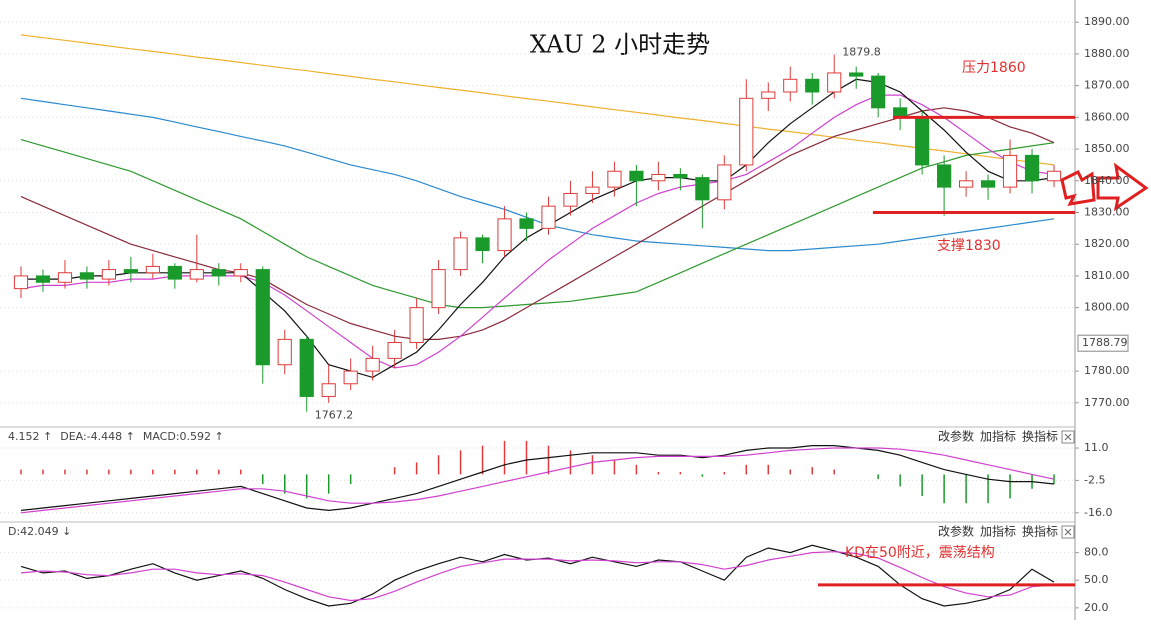  I want to click on indicator-readout: MACD:0.592 ↑, so click(183, 436).